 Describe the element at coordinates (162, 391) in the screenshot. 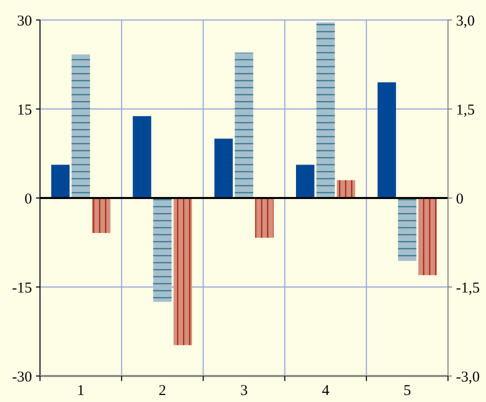

I see `x-tick-label: 2` at that location.